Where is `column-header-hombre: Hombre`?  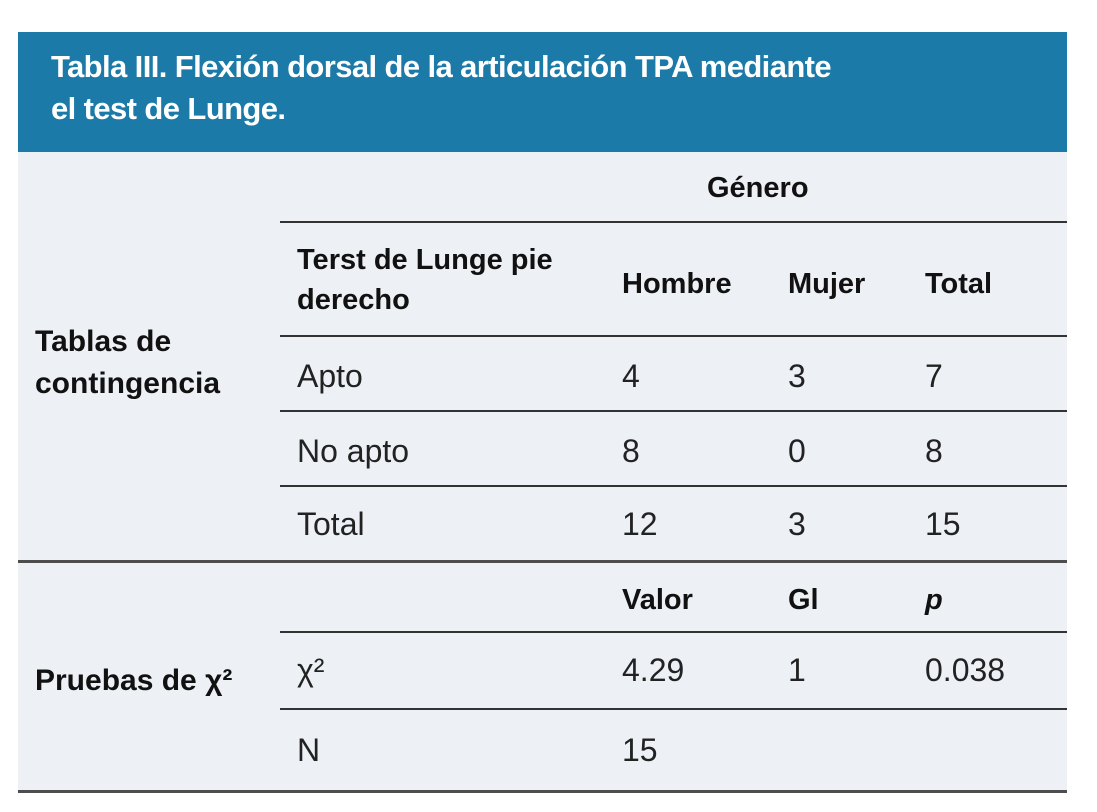
column-header-hombre: Hombre is located at coordinates (677, 284).